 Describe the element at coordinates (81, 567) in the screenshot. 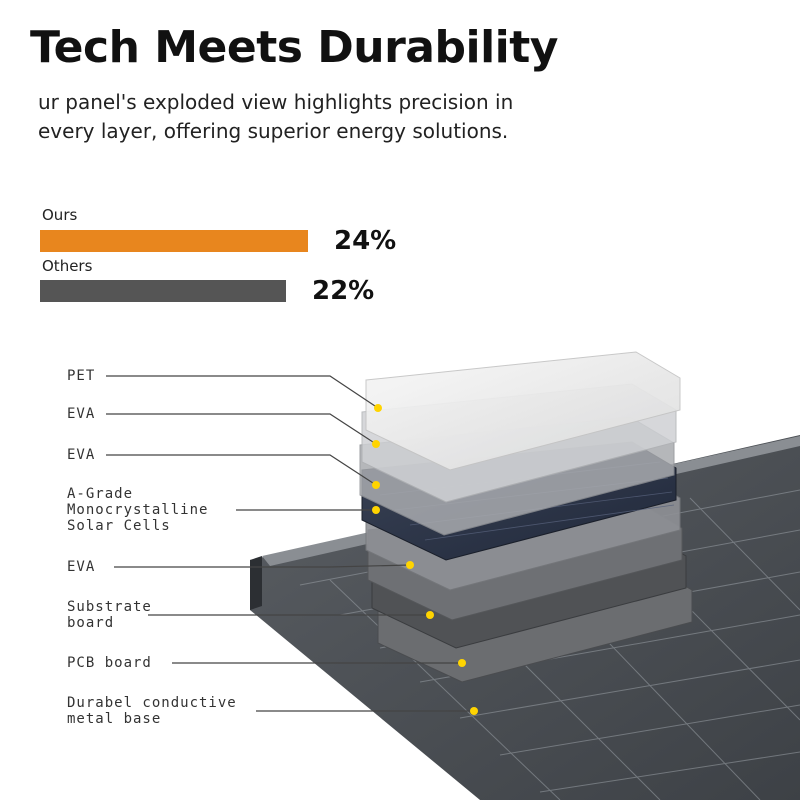

I see `layer-label-eva-3: EVA` at that location.